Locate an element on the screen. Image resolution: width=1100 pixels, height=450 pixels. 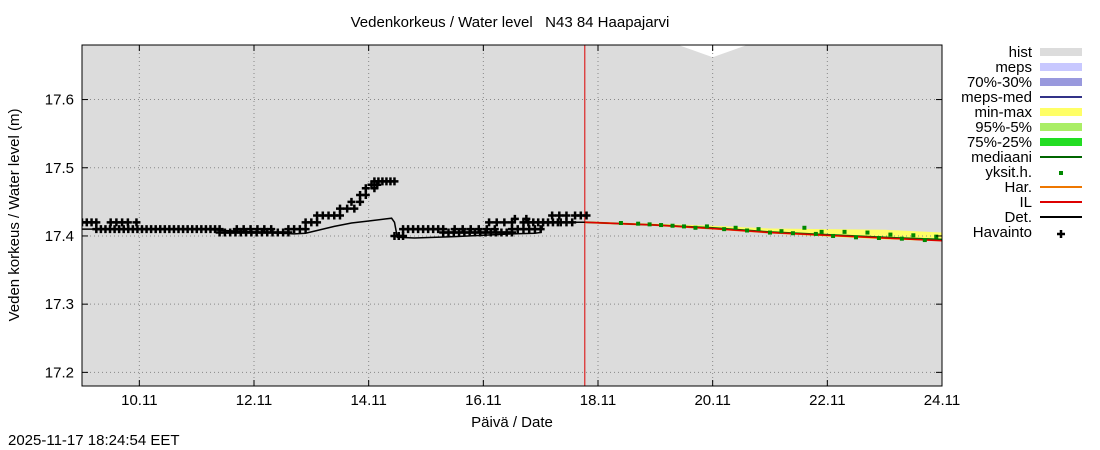
legend-label: 95%-5% is located at coordinates (1003, 127).